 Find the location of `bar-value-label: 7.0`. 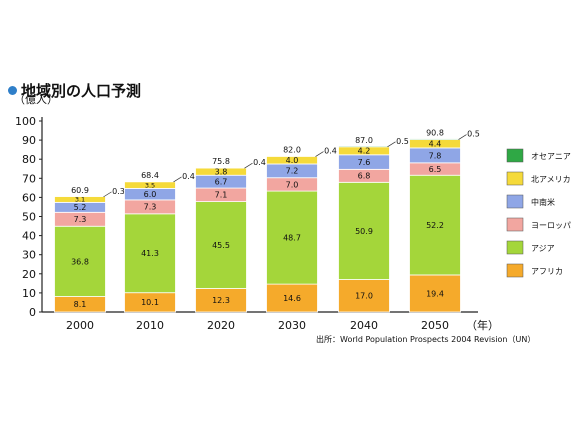

bar-value-label: 7.0 is located at coordinates (292, 184).